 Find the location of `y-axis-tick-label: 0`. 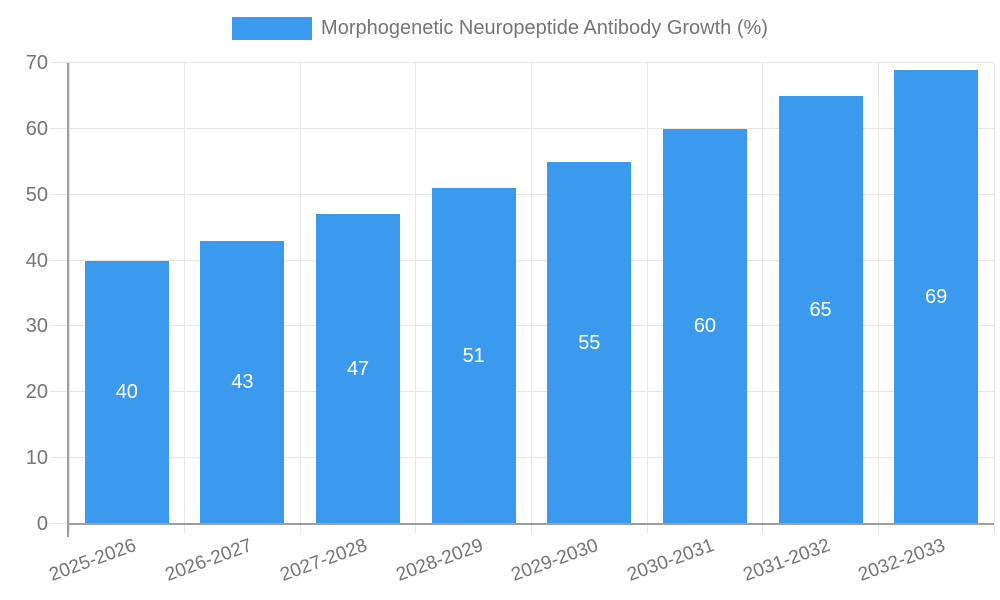

y-axis-tick-label: 0 is located at coordinates (42, 524).